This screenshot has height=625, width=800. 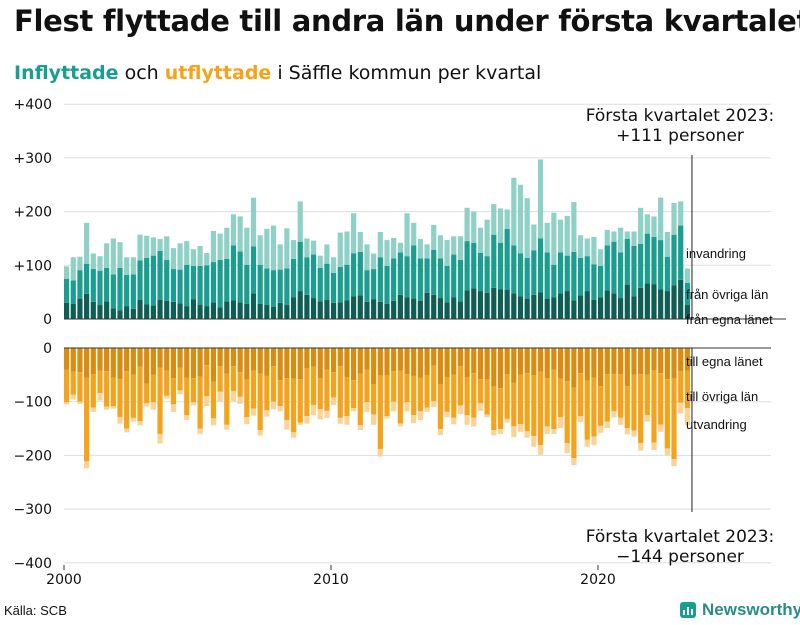 What do you see at coordinates (141, 73) in the screenshot?
I see `subtitle-and: och` at bounding box center [141, 73].